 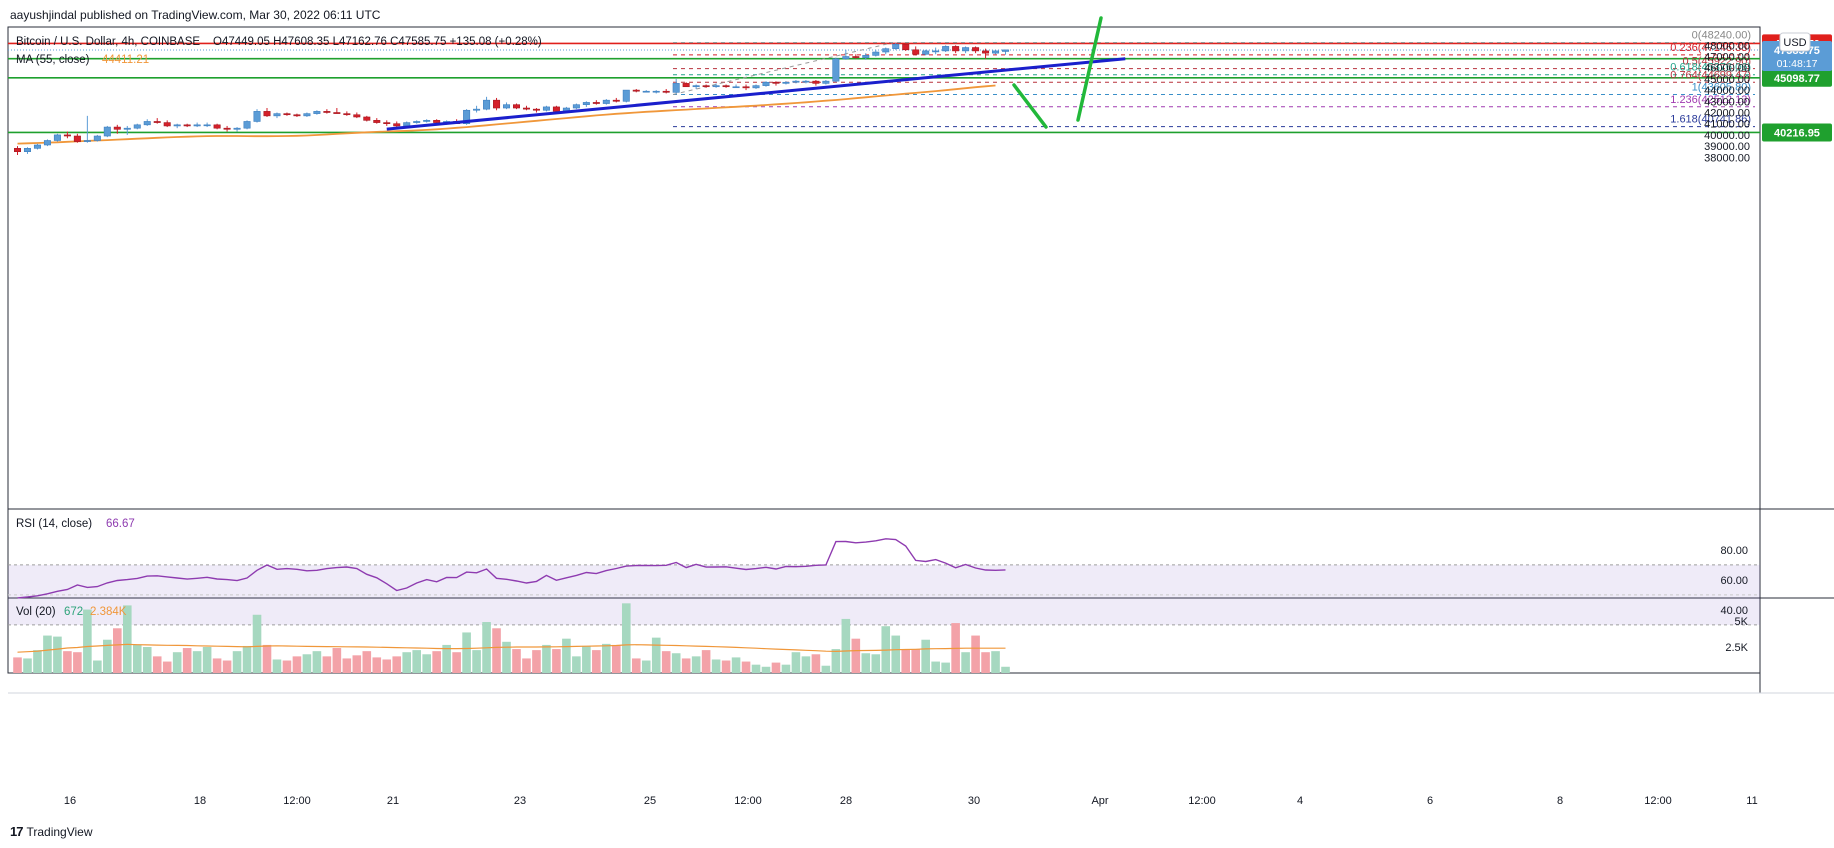 I want to click on price-axis-label: 44000.00, so click(x=1727, y=91).